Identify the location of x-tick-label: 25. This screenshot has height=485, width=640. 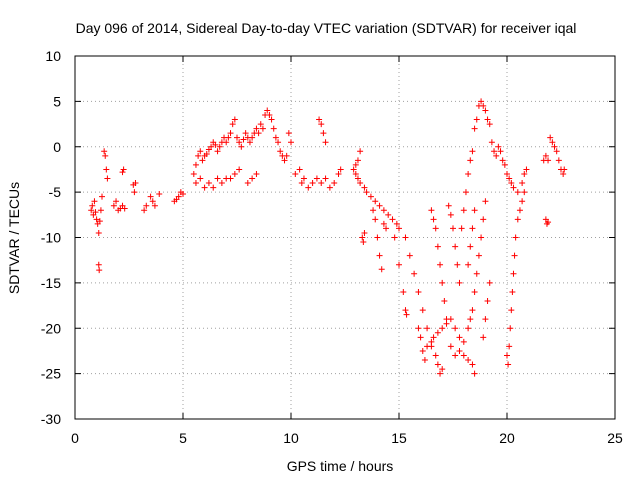
(615, 438).